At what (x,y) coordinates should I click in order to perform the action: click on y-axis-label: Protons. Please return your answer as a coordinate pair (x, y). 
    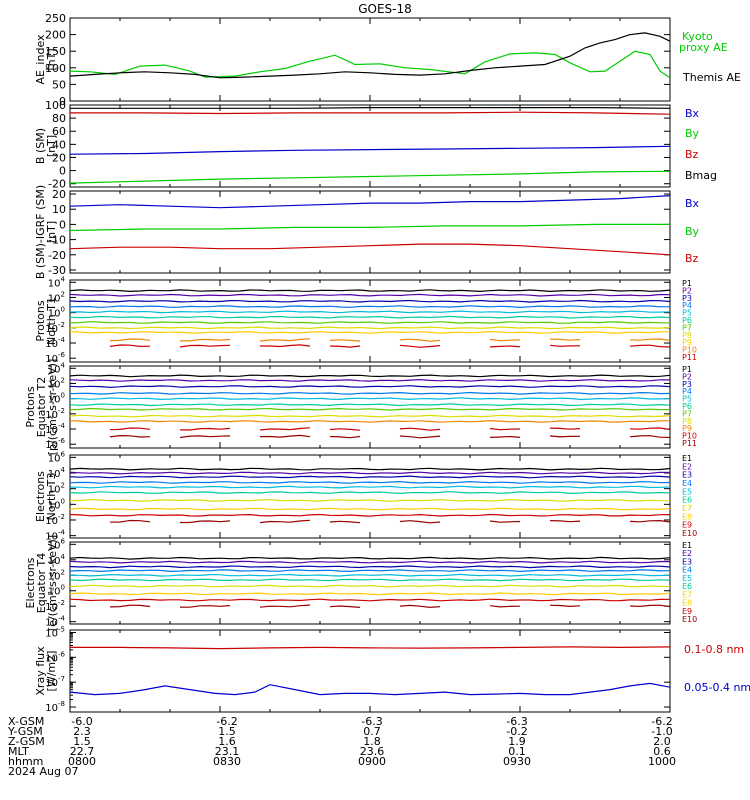
    Looking at the image, I should click on (30, 406).